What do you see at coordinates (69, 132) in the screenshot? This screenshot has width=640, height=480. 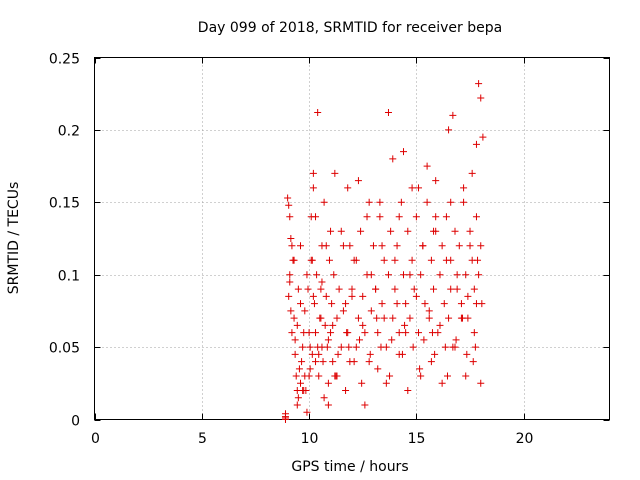 I see `y-tick-label: 0.2` at bounding box center [69, 132].